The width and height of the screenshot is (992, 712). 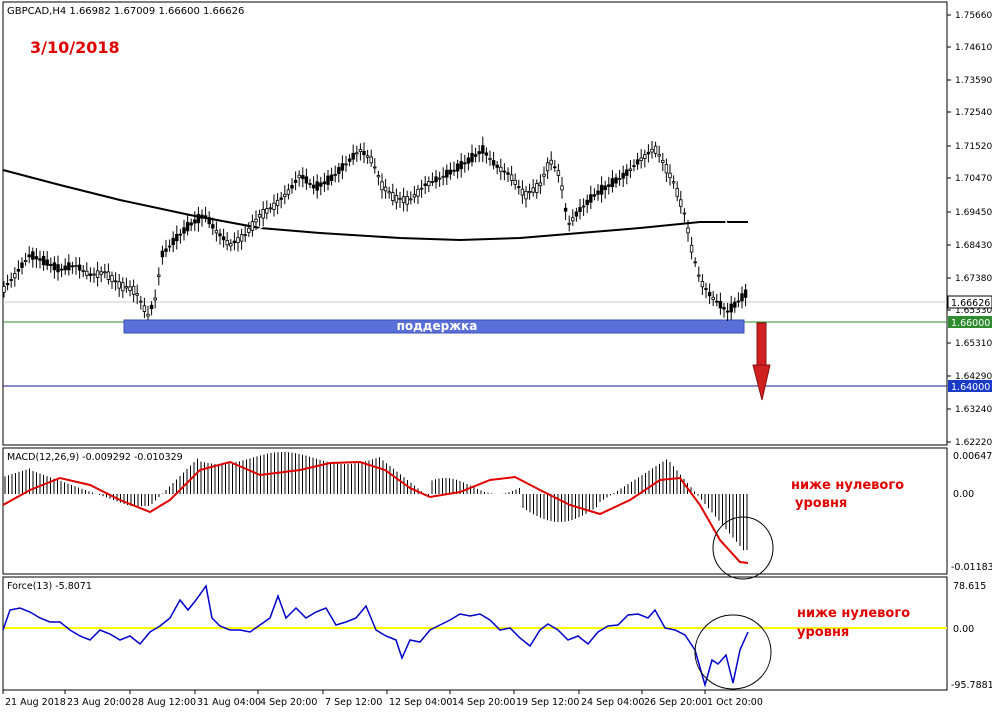 I want to click on macd-axis-zero: 0.00, so click(x=963, y=494).